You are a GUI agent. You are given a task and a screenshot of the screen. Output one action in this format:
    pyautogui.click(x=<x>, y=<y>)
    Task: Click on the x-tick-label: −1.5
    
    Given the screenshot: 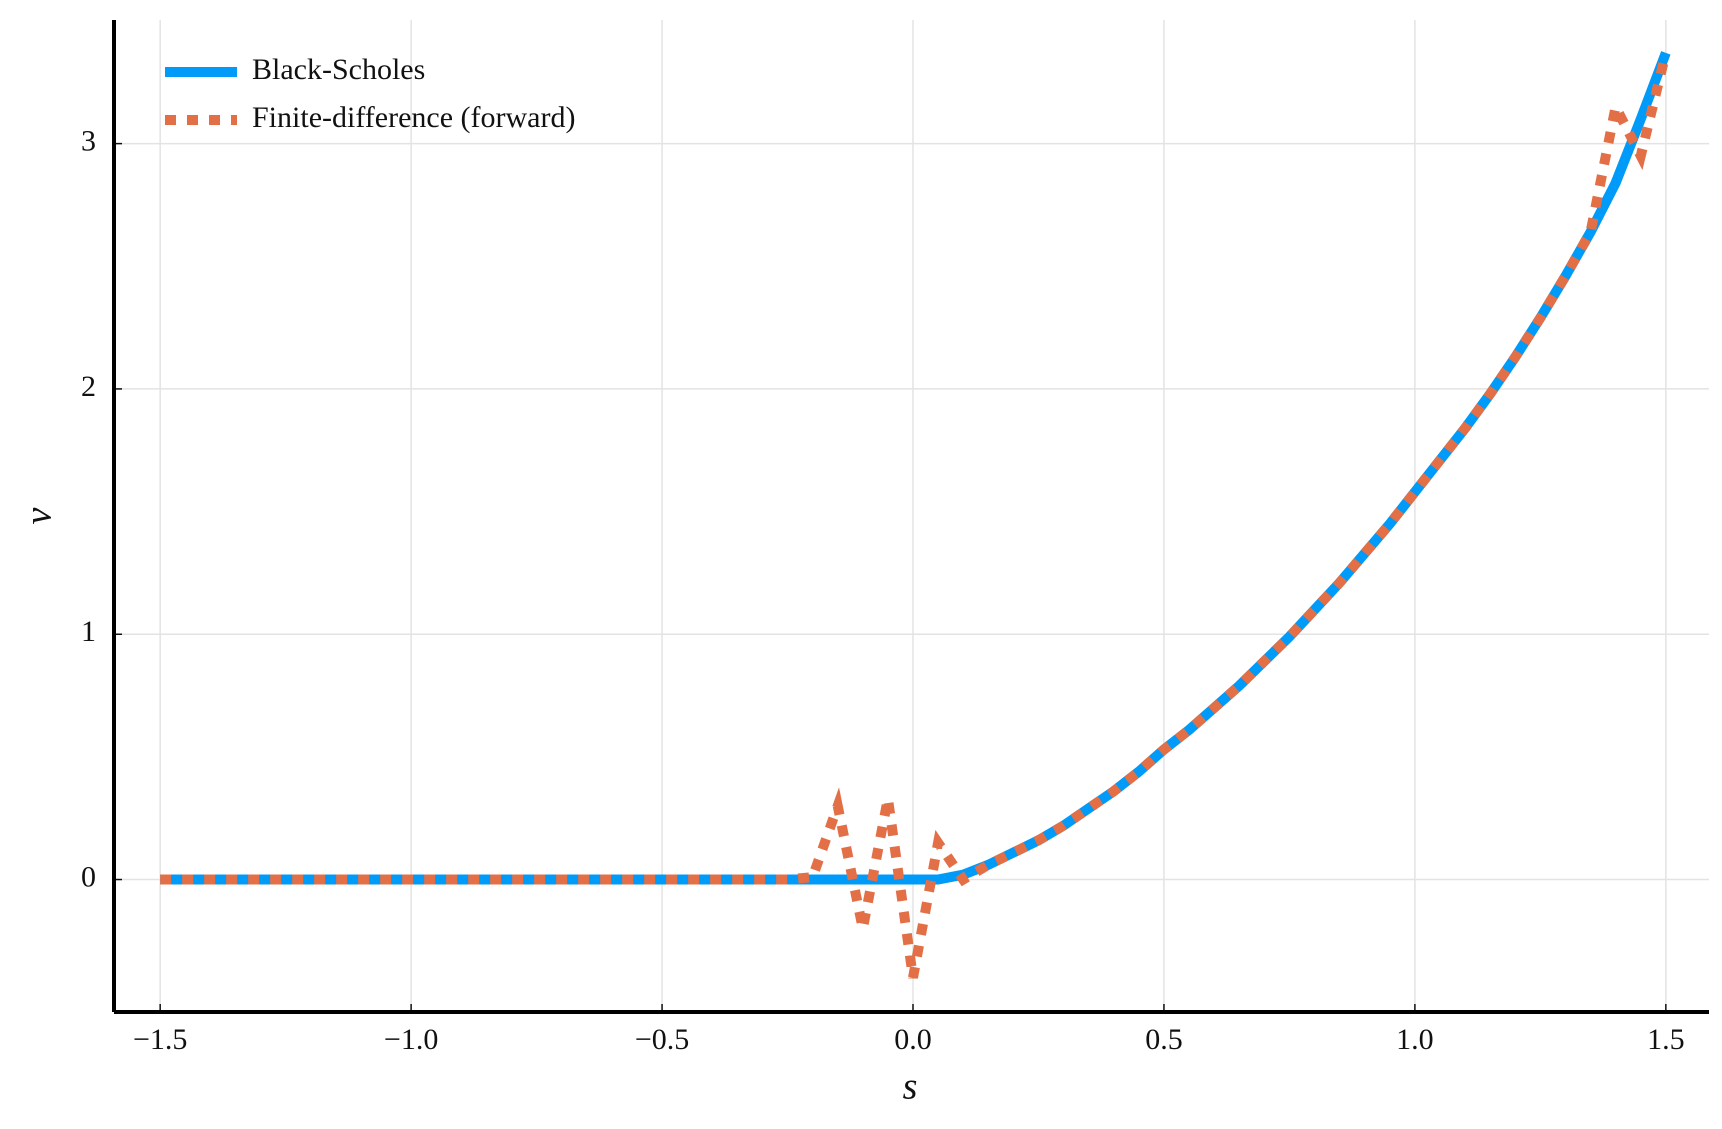 What is the action you would take?
    pyautogui.click(x=160, y=1039)
    